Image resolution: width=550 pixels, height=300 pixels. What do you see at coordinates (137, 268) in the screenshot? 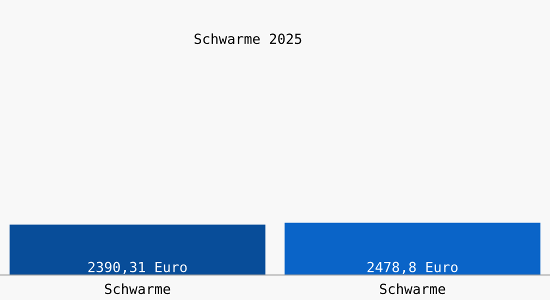
I see `data-label: 2390,31 Euro` at bounding box center [137, 268].